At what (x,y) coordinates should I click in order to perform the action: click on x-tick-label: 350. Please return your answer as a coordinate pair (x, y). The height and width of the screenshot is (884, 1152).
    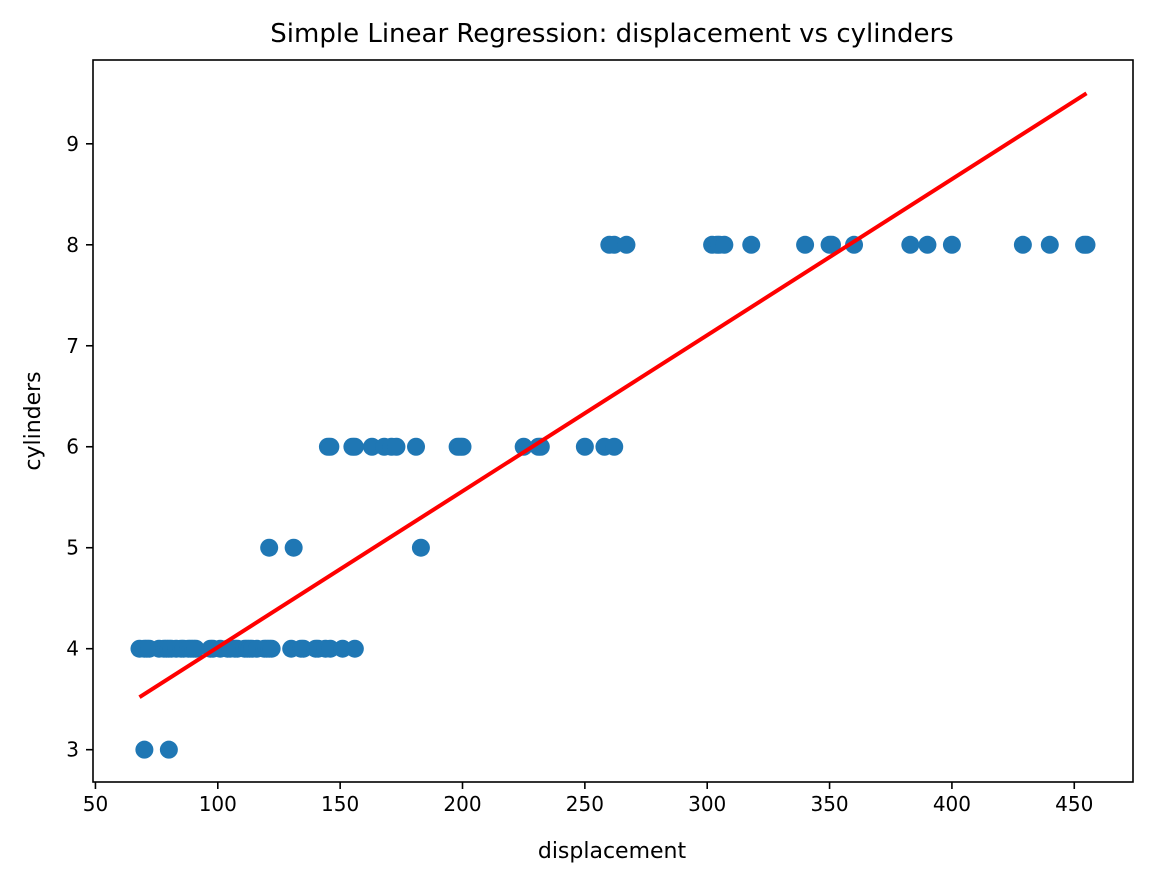
    Looking at the image, I should click on (829, 804).